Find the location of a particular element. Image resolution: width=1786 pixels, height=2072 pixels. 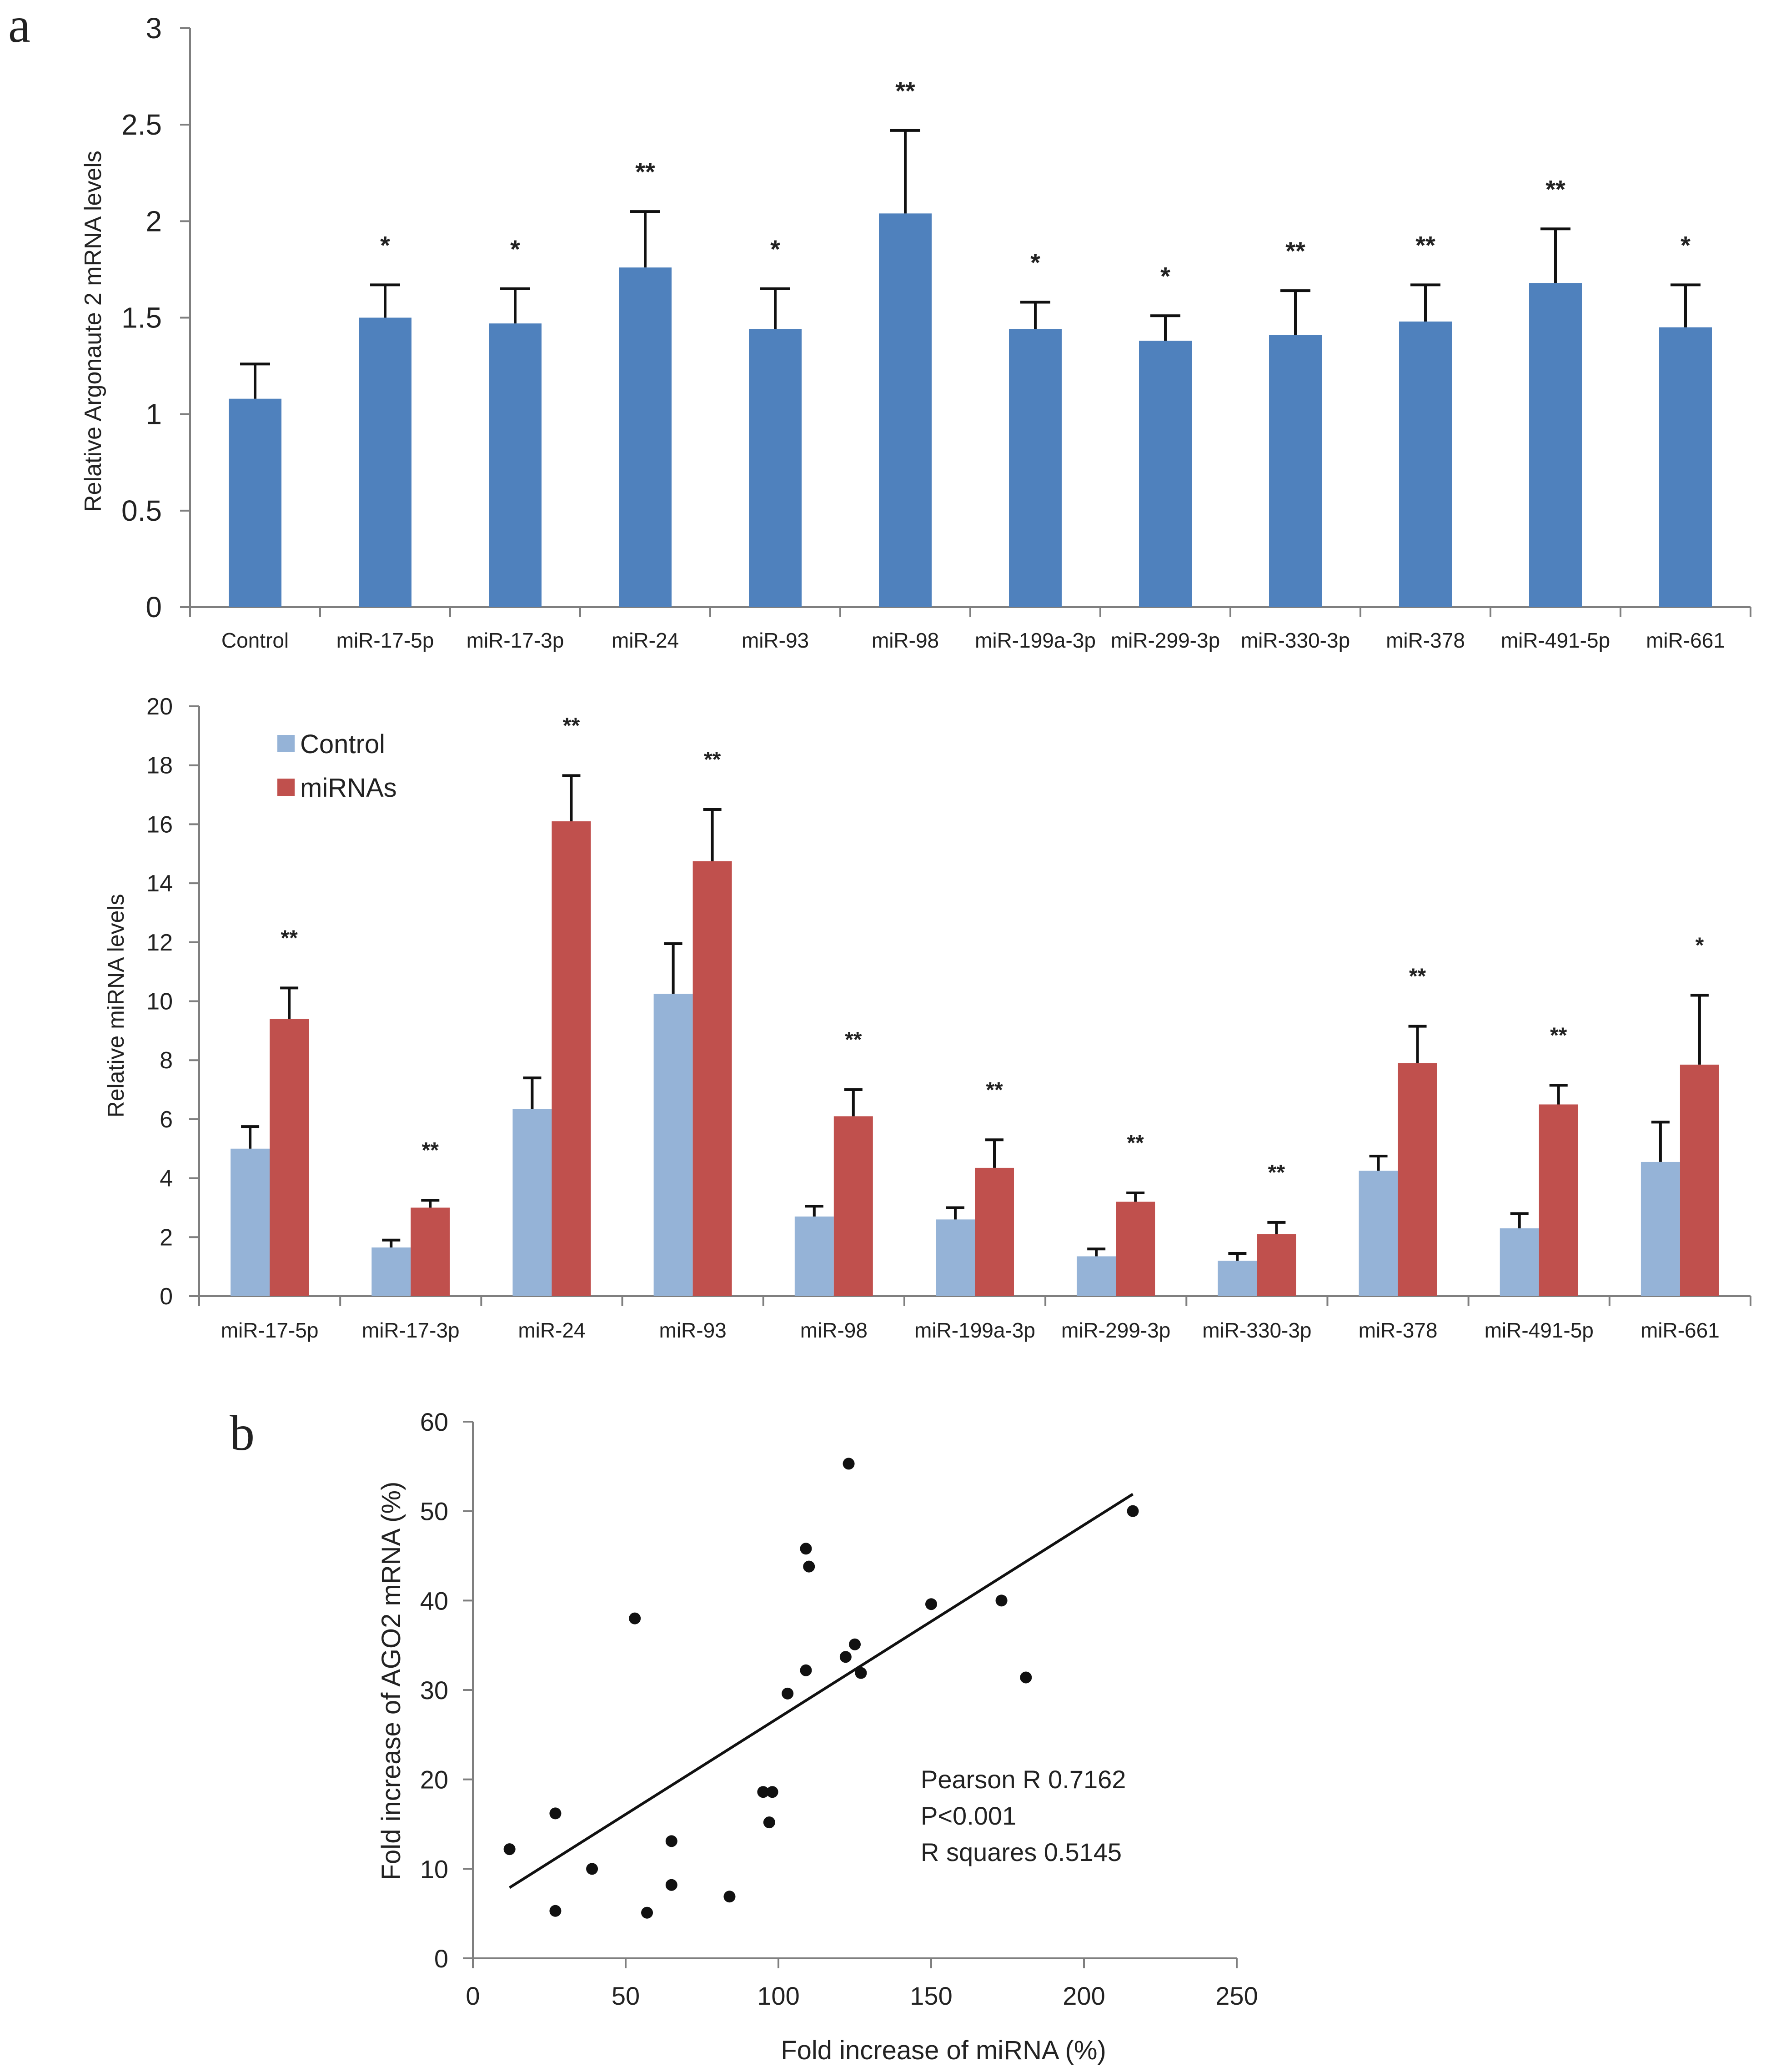

x-tick-label: 100 is located at coordinates (778, 1996).